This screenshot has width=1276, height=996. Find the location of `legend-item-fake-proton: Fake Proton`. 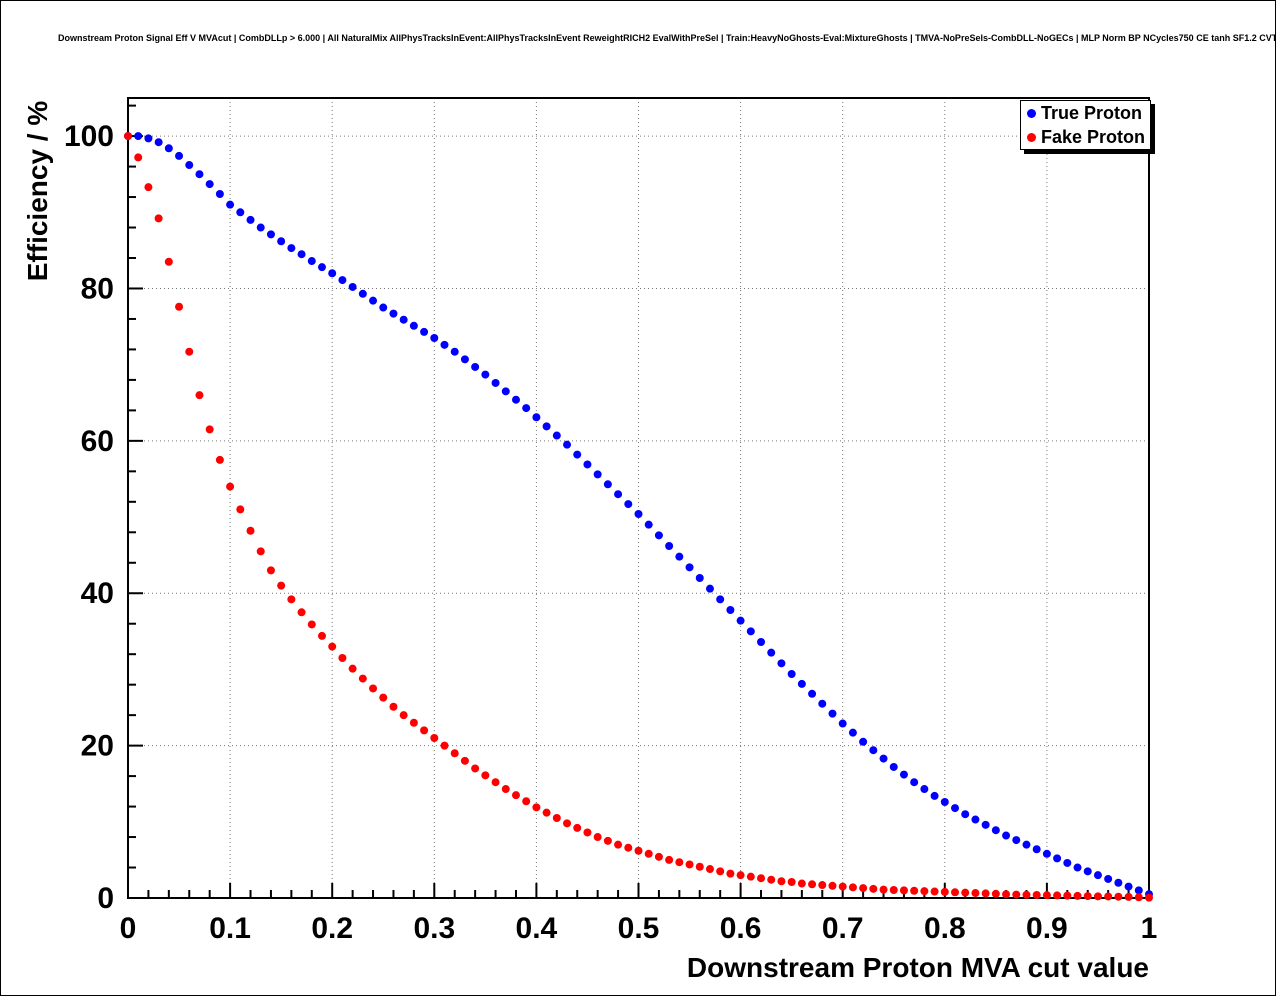

legend-item-fake-proton: Fake Proton is located at coordinates (1085, 137).